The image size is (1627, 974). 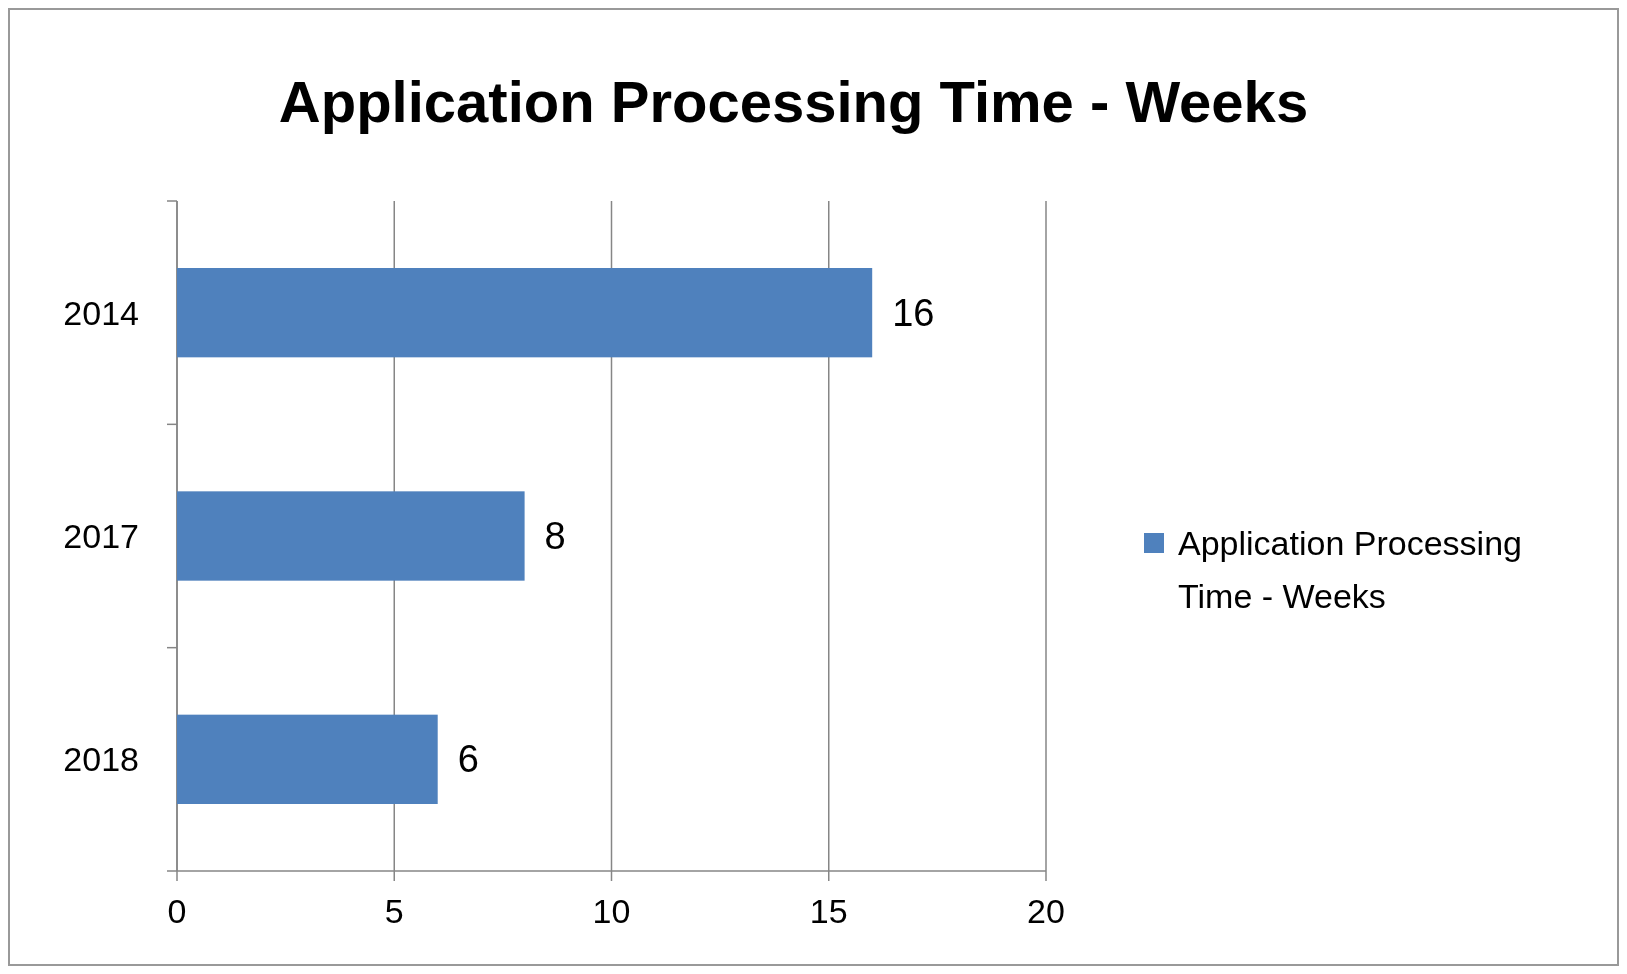 I want to click on legend-label: Application Processing Time - Weeks, so click(x=1350, y=569).